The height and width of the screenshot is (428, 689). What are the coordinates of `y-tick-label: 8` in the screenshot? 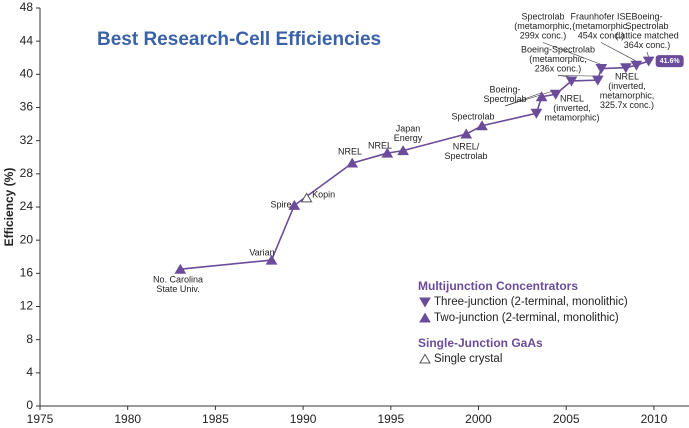 It's located at (29, 339).